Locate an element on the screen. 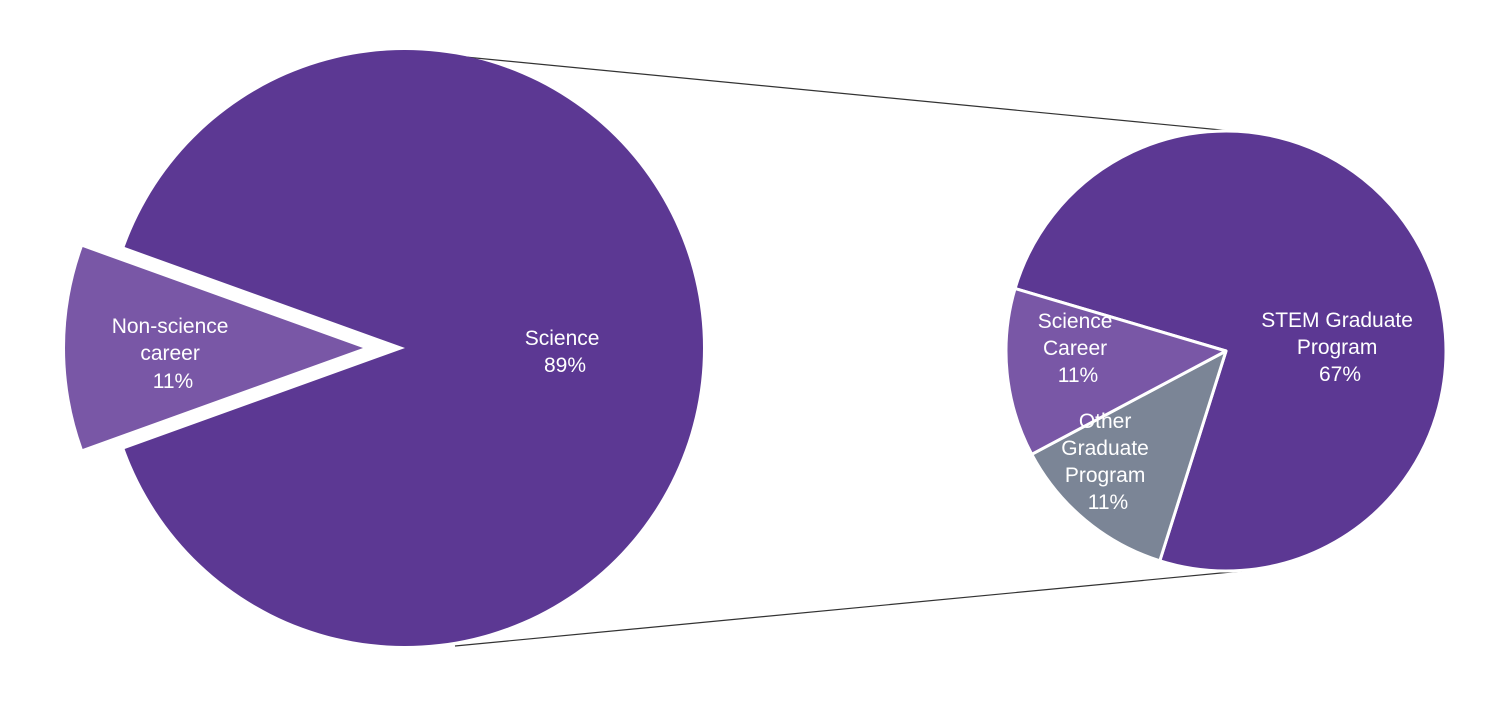  slice-label-science: Science 89% is located at coordinates (565, 352).